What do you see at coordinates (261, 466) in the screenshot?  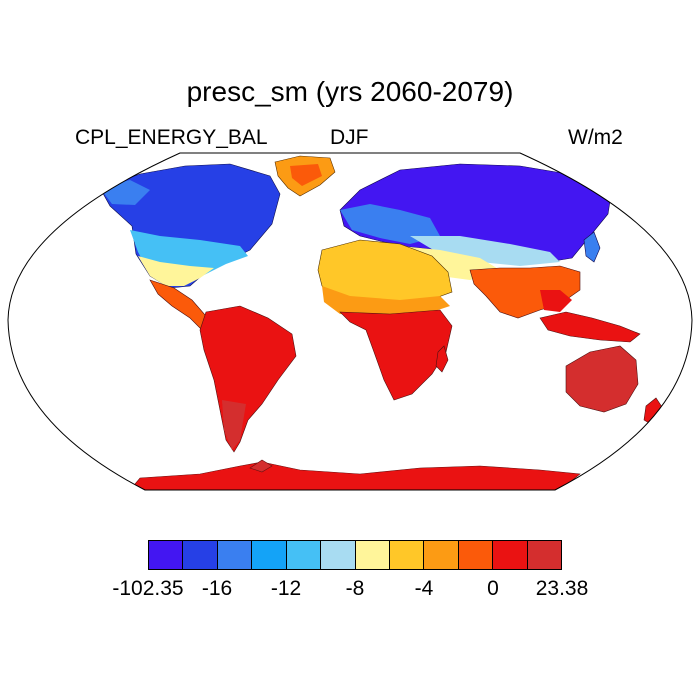 I see `antarctic-peninsula` at bounding box center [261, 466].